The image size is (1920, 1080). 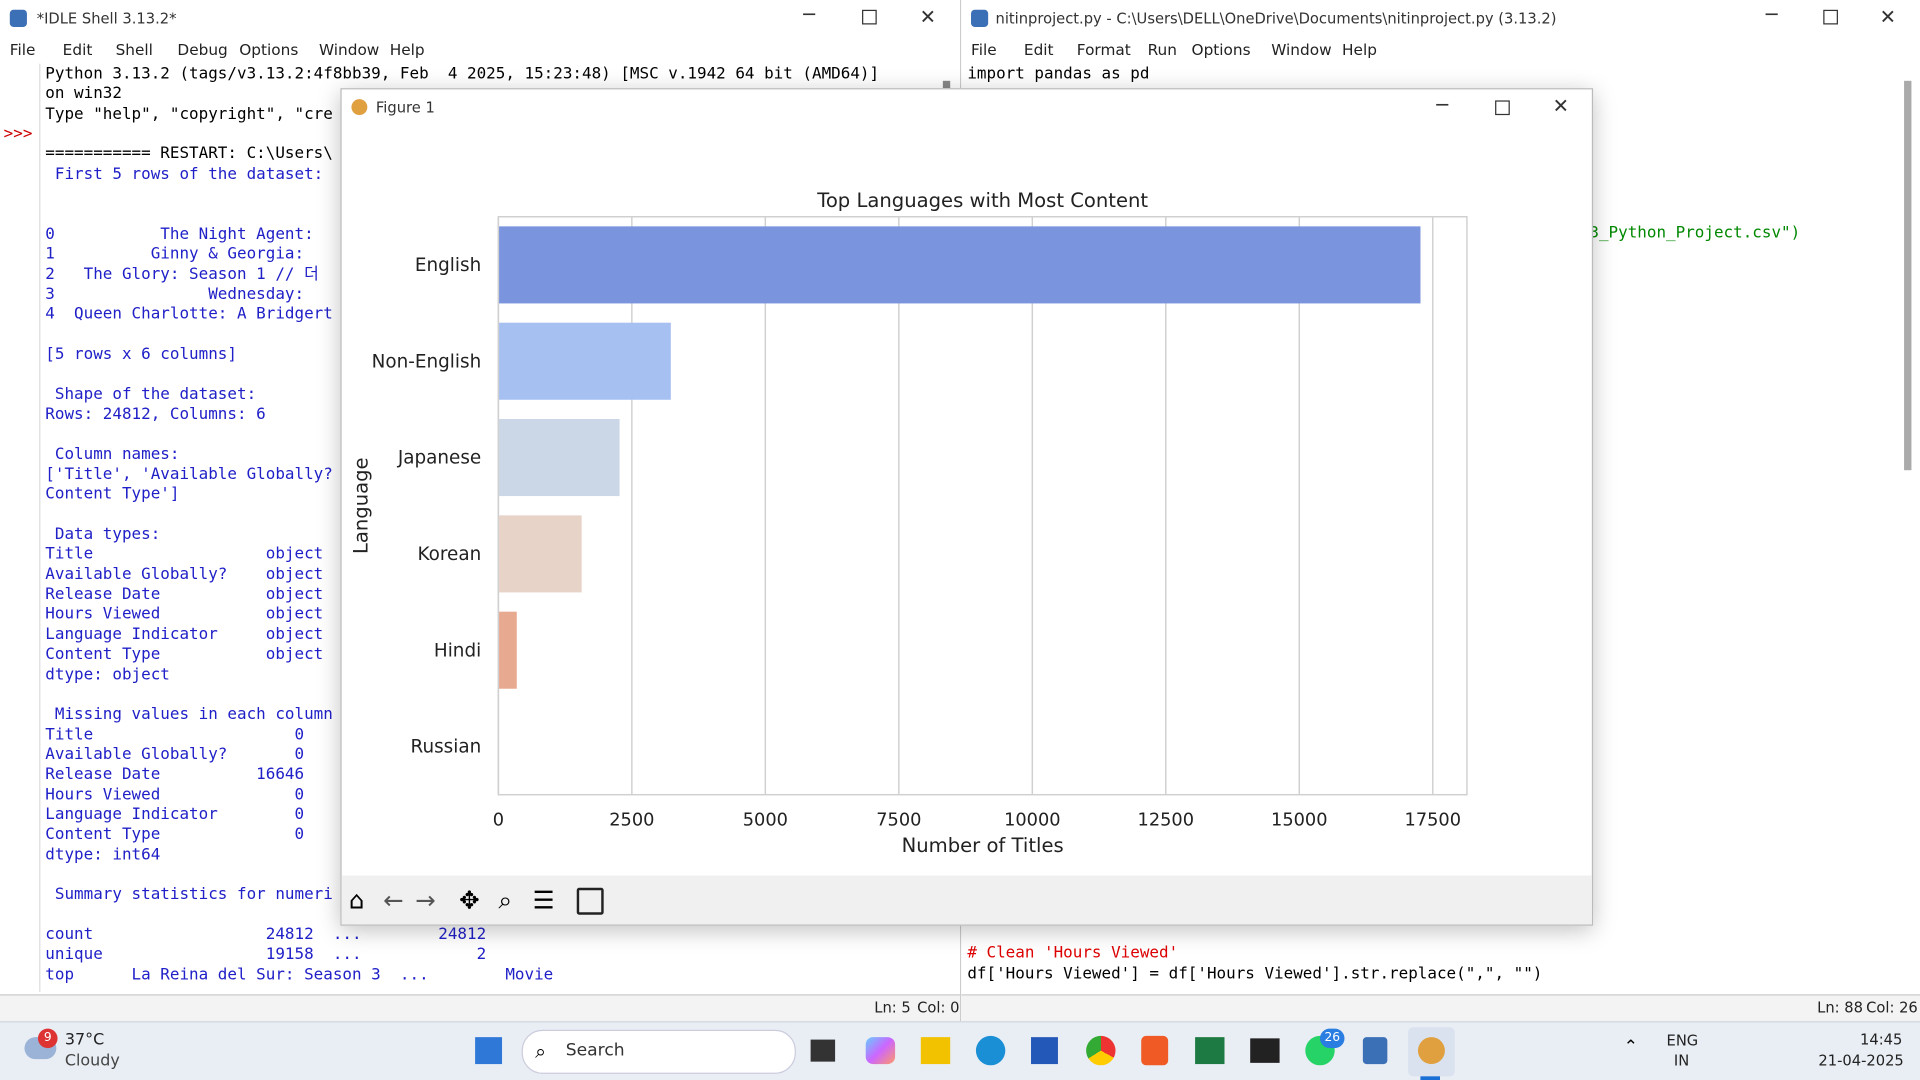 What do you see at coordinates (425, 900) in the screenshot?
I see `forward-button: →` at bounding box center [425, 900].